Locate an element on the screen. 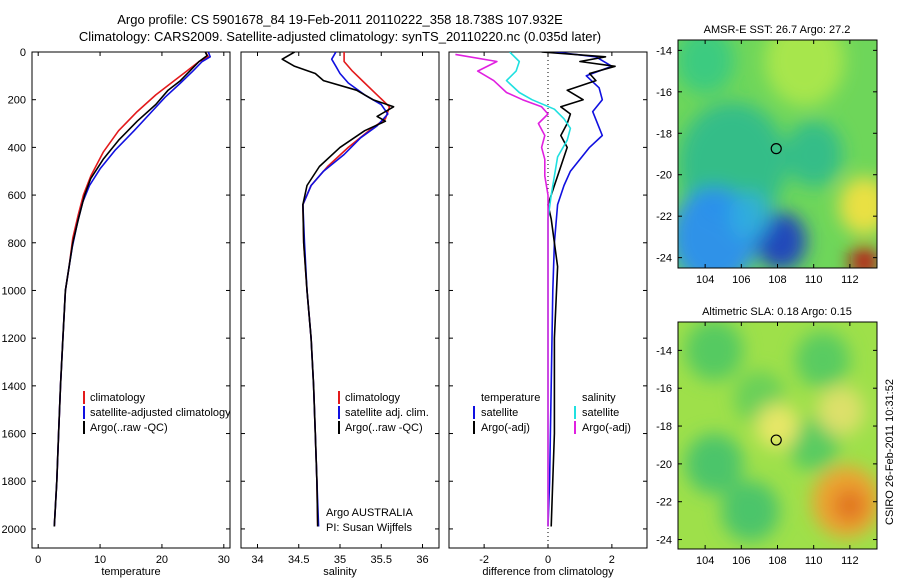  salinity-xtick-label-2: 35 is located at coordinates (340, 560).